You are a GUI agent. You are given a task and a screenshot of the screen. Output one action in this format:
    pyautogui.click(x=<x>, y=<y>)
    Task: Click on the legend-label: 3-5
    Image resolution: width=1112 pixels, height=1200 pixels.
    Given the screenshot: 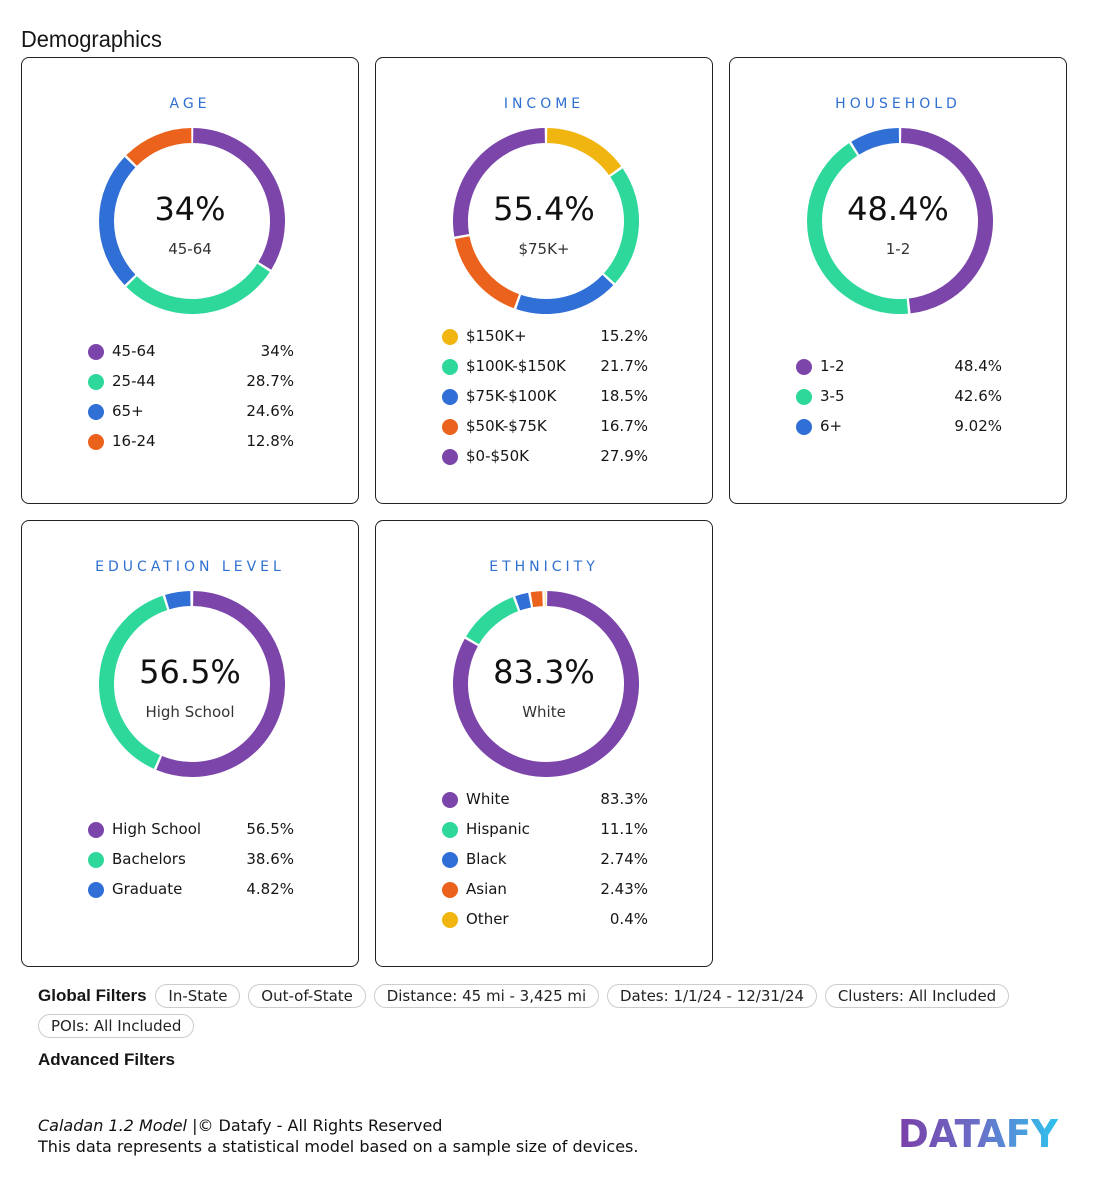 What is the action you would take?
    pyautogui.click(x=832, y=395)
    